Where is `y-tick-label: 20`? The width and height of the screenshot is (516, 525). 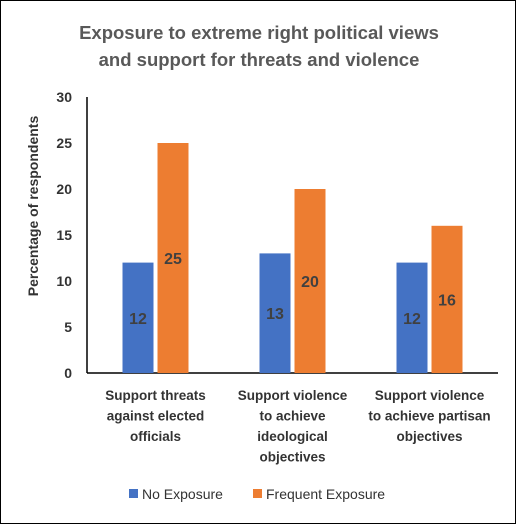
y-tick-label: 20 is located at coordinates (64, 189).